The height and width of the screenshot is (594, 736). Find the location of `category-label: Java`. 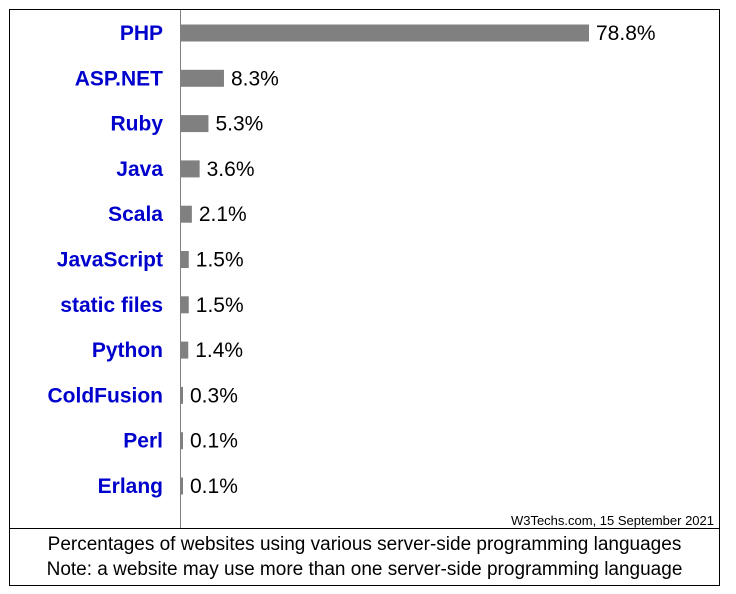

category-label: Java is located at coordinates (139, 169).